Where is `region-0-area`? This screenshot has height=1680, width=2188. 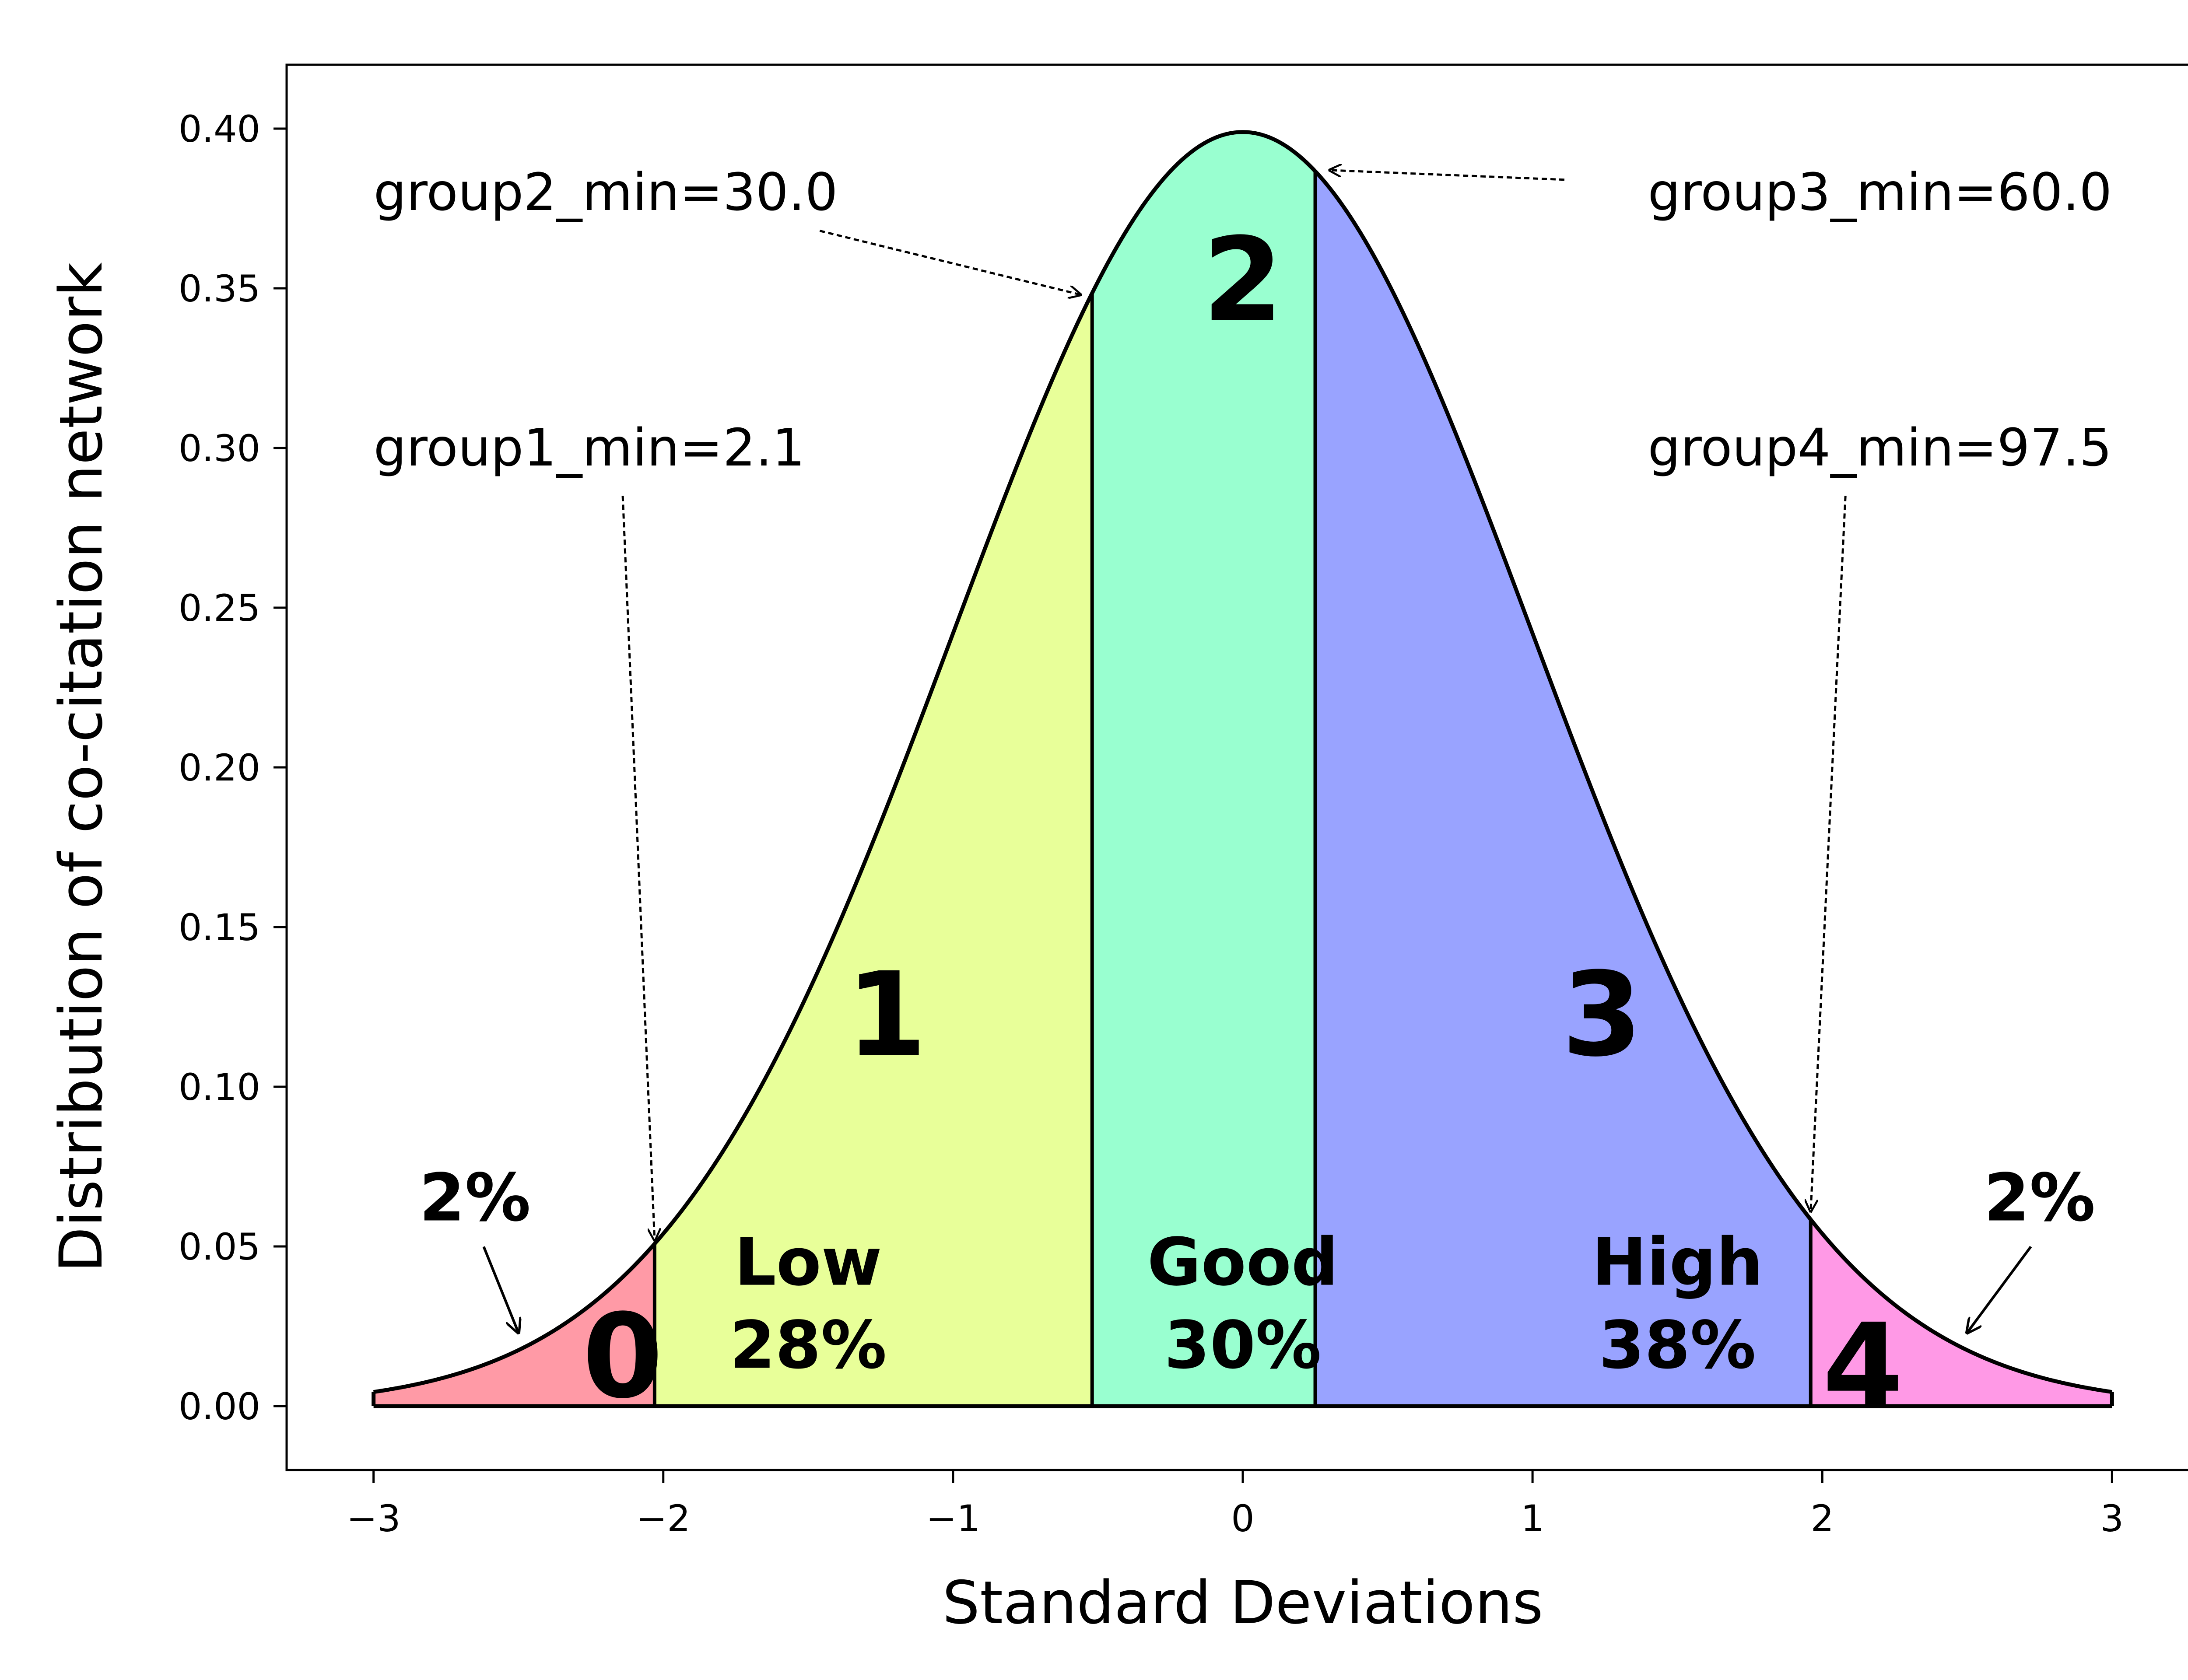 region-0-area is located at coordinates (514, 1324).